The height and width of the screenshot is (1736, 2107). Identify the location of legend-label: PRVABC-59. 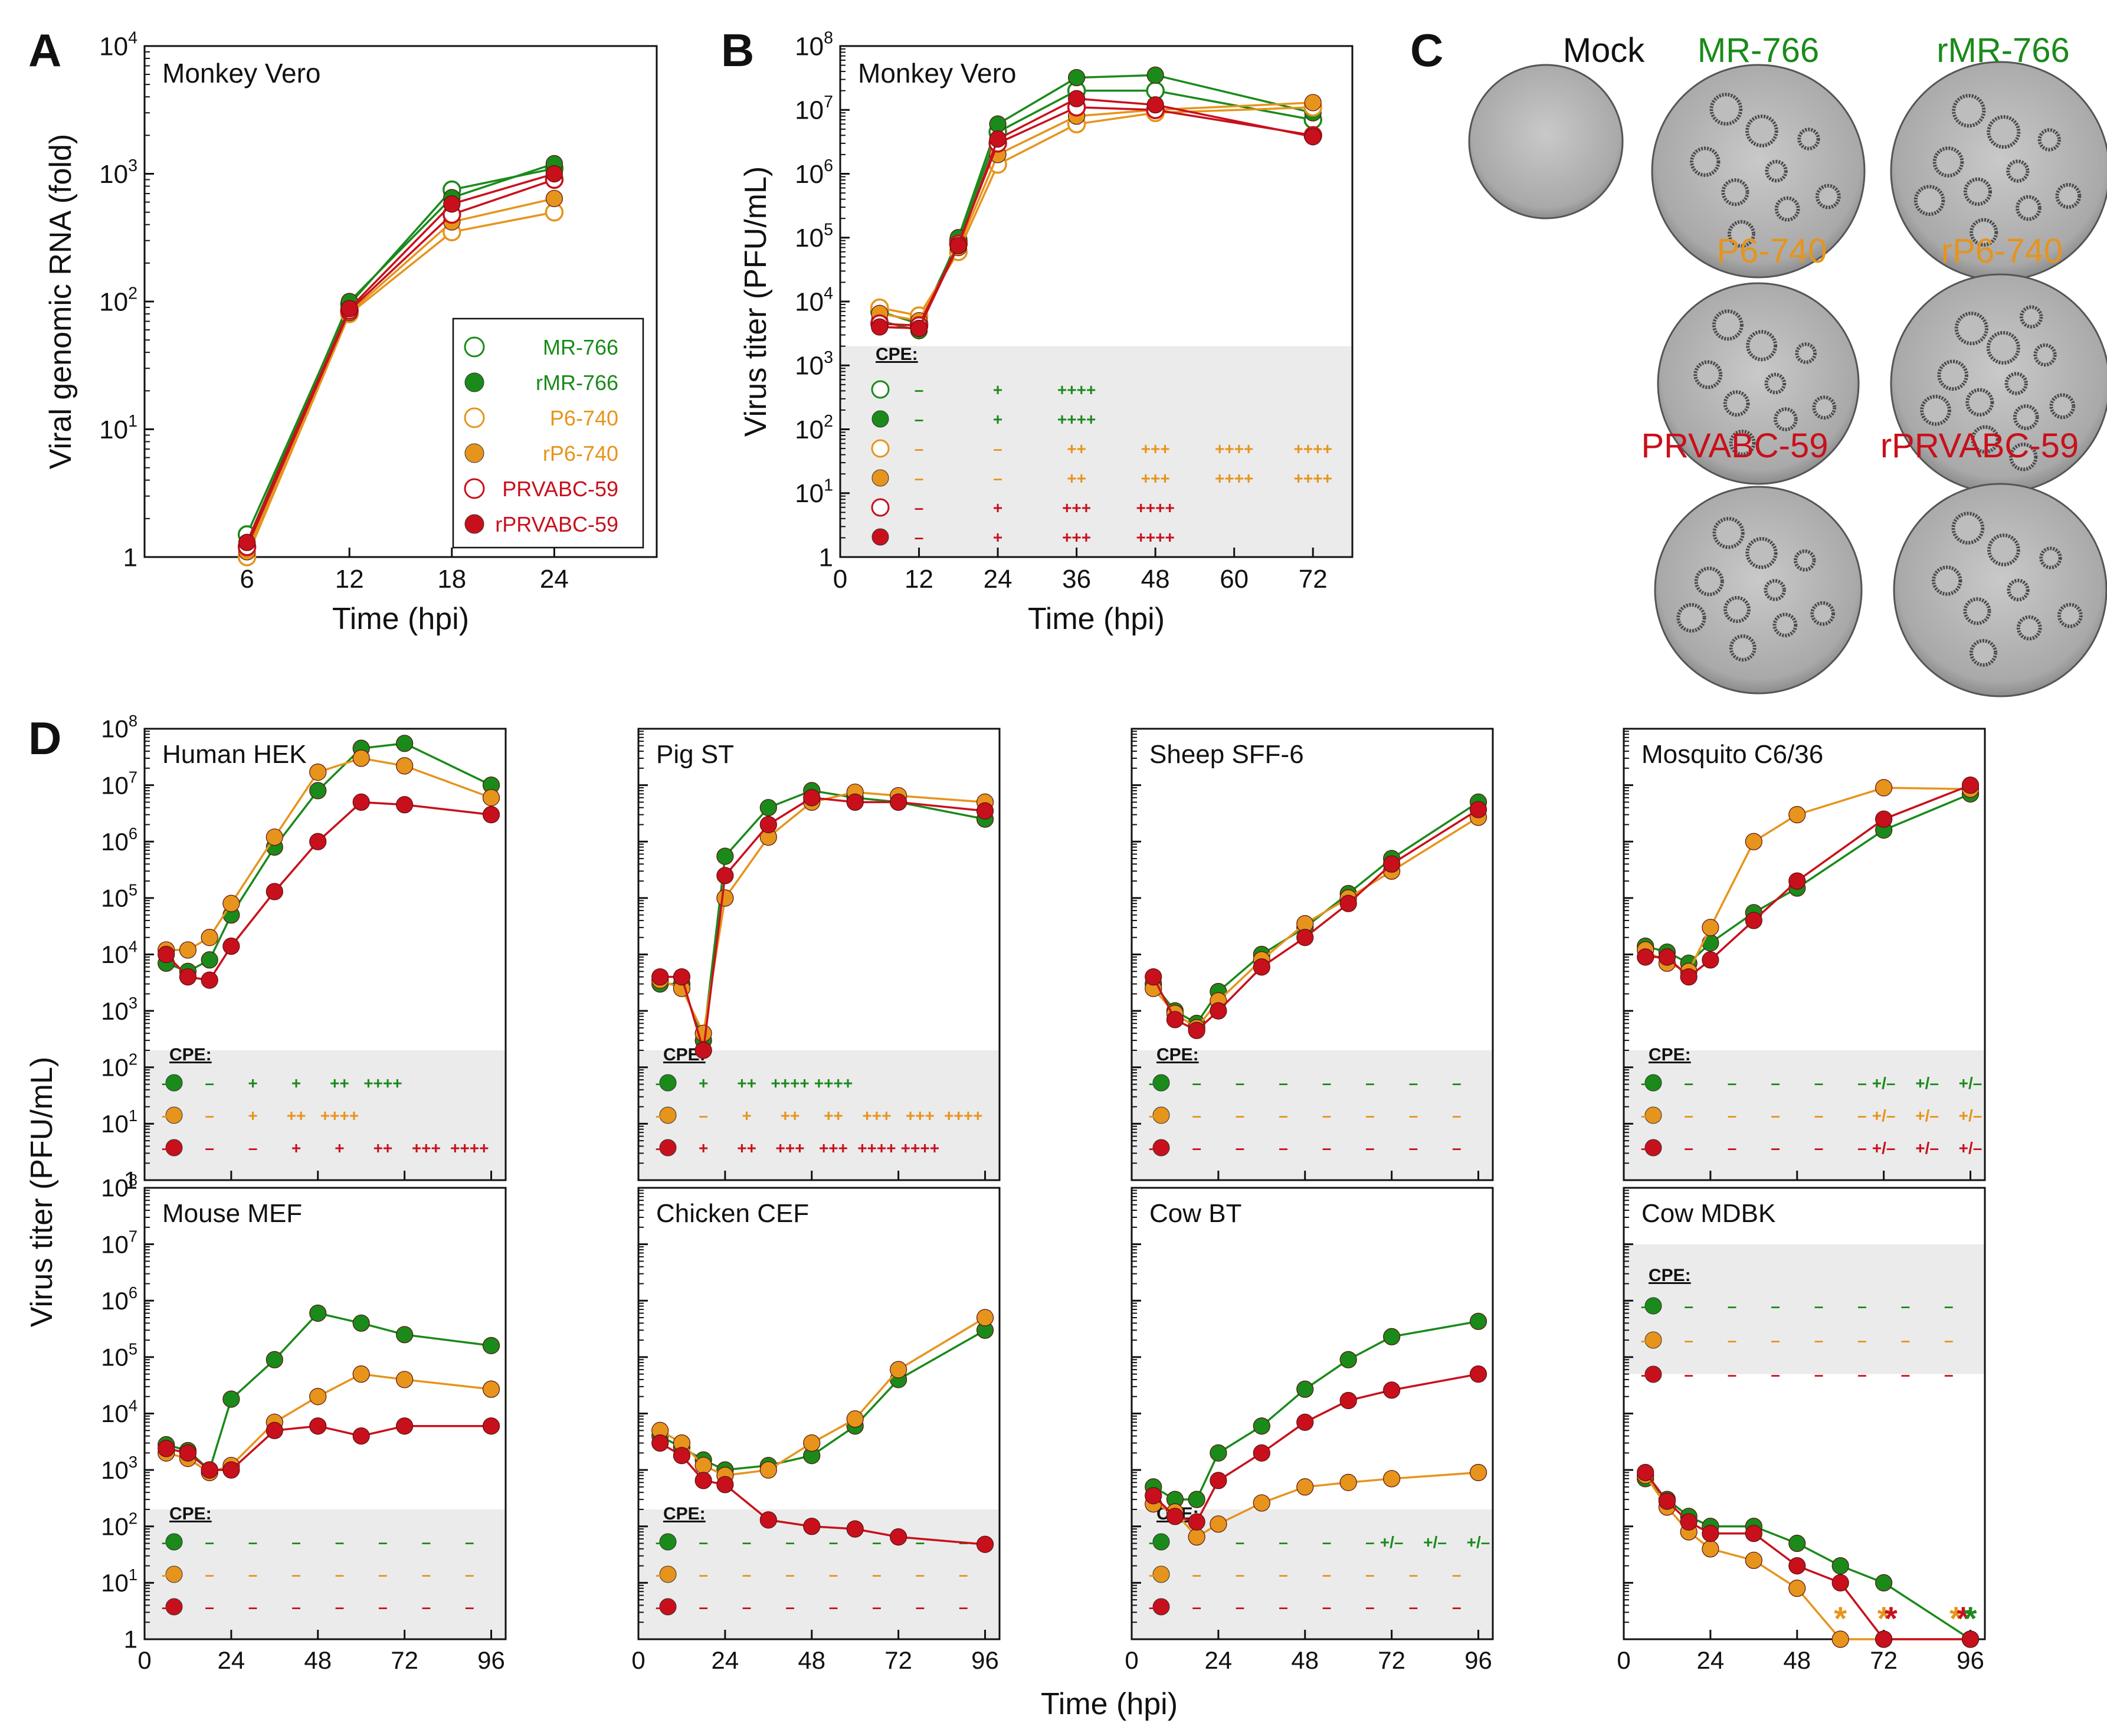
(560, 489).